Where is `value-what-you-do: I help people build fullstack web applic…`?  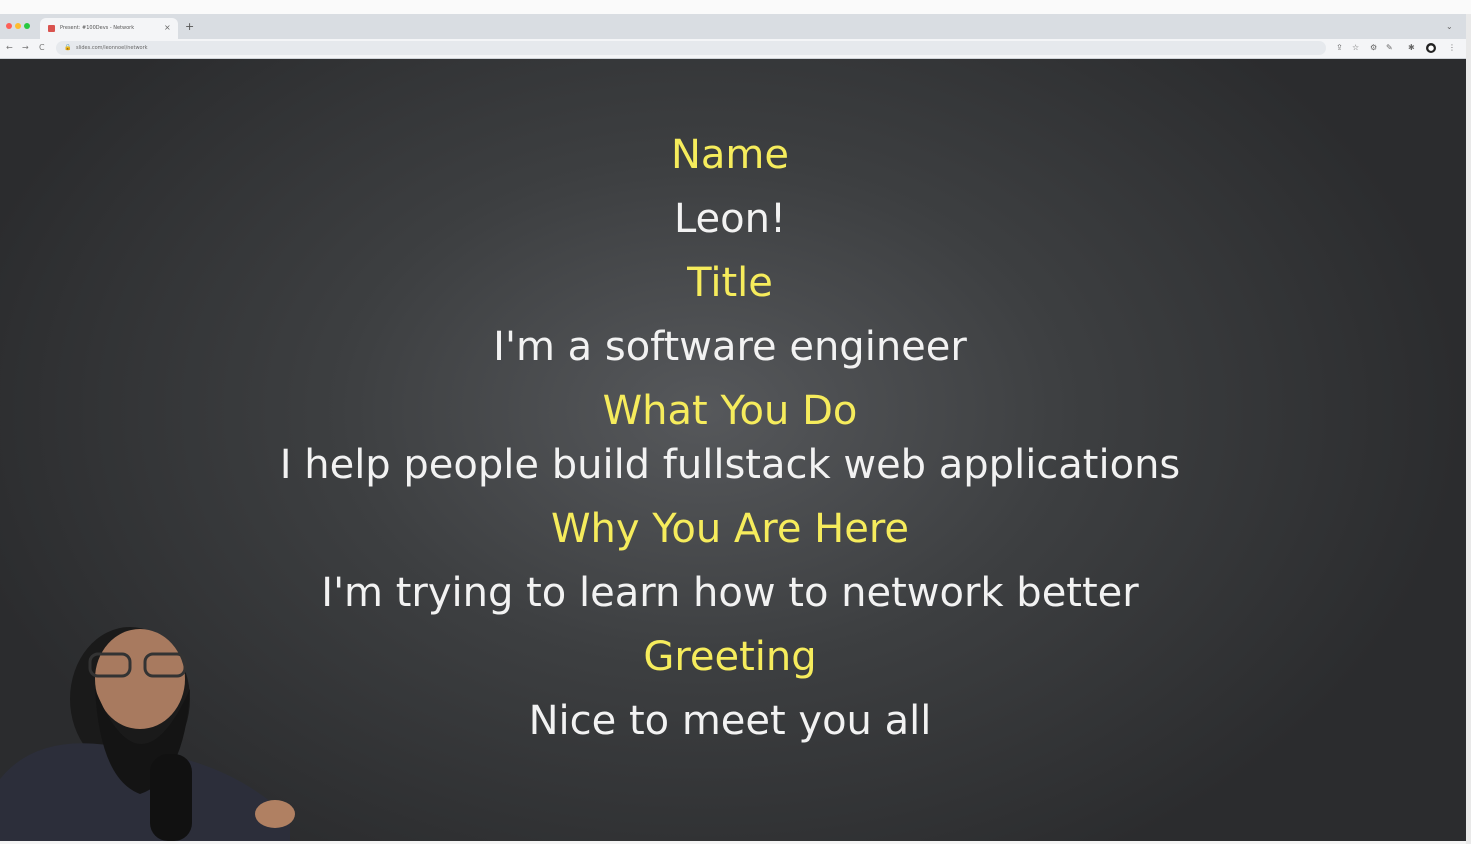
value-what-you-do: I help people build fullstack web applic… is located at coordinates (730, 465).